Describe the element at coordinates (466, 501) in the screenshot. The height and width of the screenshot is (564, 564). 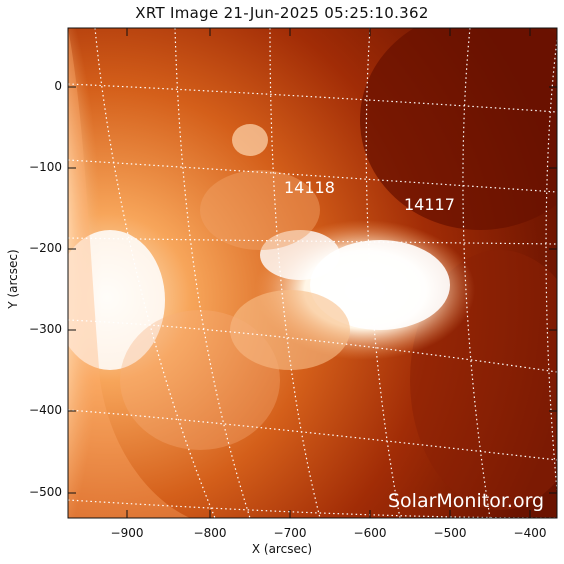
I see `watermark: SolarMonitor.org` at that location.